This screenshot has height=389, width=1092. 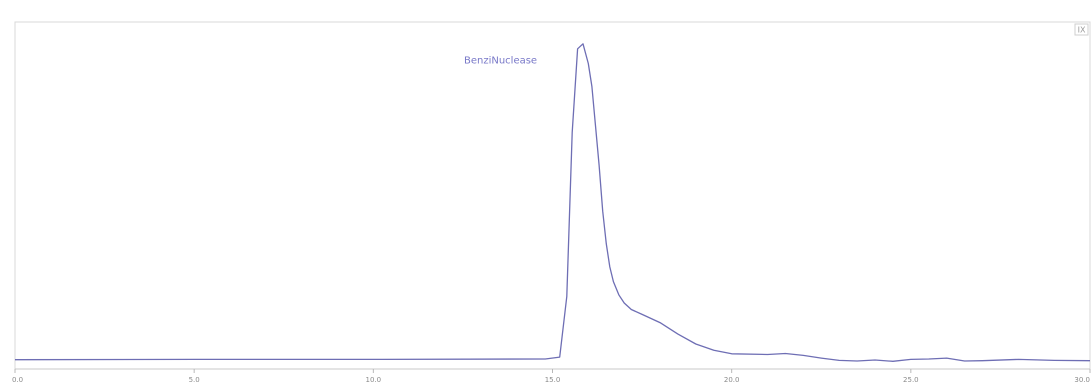 I want to click on x-tick-label: 15.0, so click(x=553, y=380).